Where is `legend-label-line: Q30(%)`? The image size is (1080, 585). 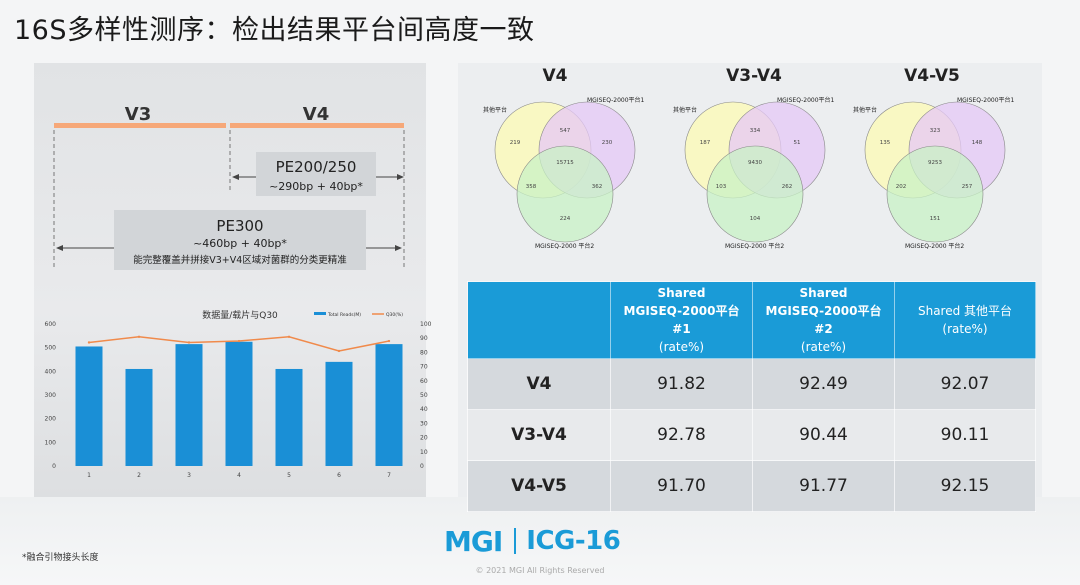
legend-label-line: Q30(%) is located at coordinates (394, 315).